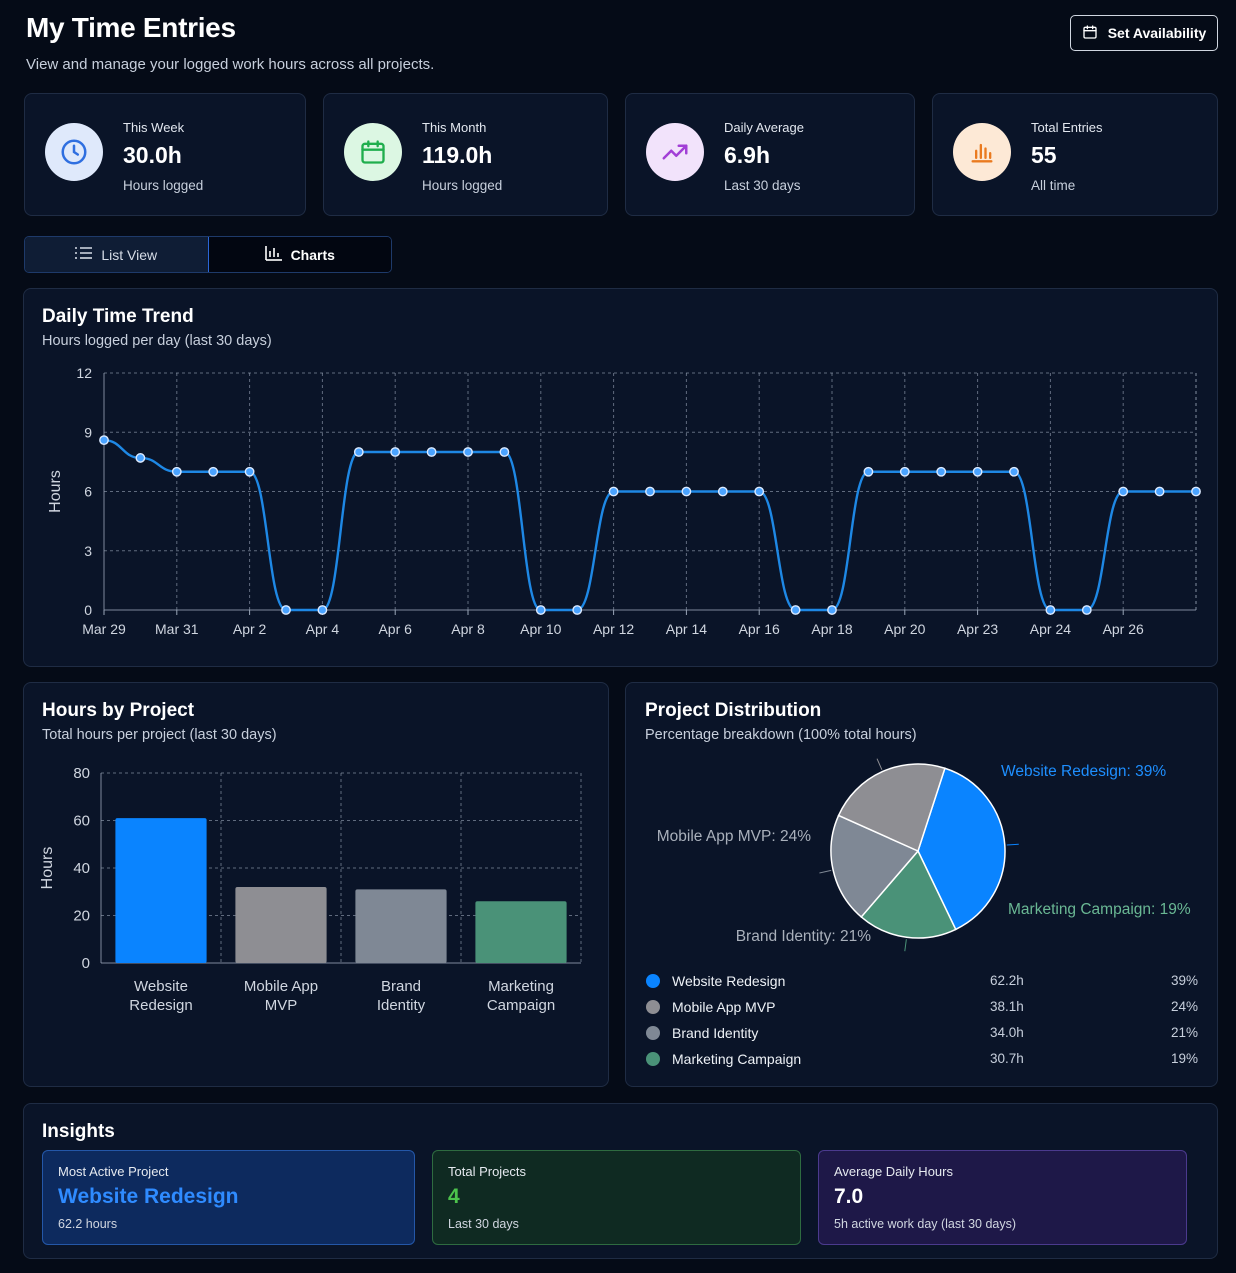 This screenshot has width=1236, height=1273. What do you see at coordinates (1090, 33) in the screenshot?
I see `calendar-icon` at bounding box center [1090, 33].